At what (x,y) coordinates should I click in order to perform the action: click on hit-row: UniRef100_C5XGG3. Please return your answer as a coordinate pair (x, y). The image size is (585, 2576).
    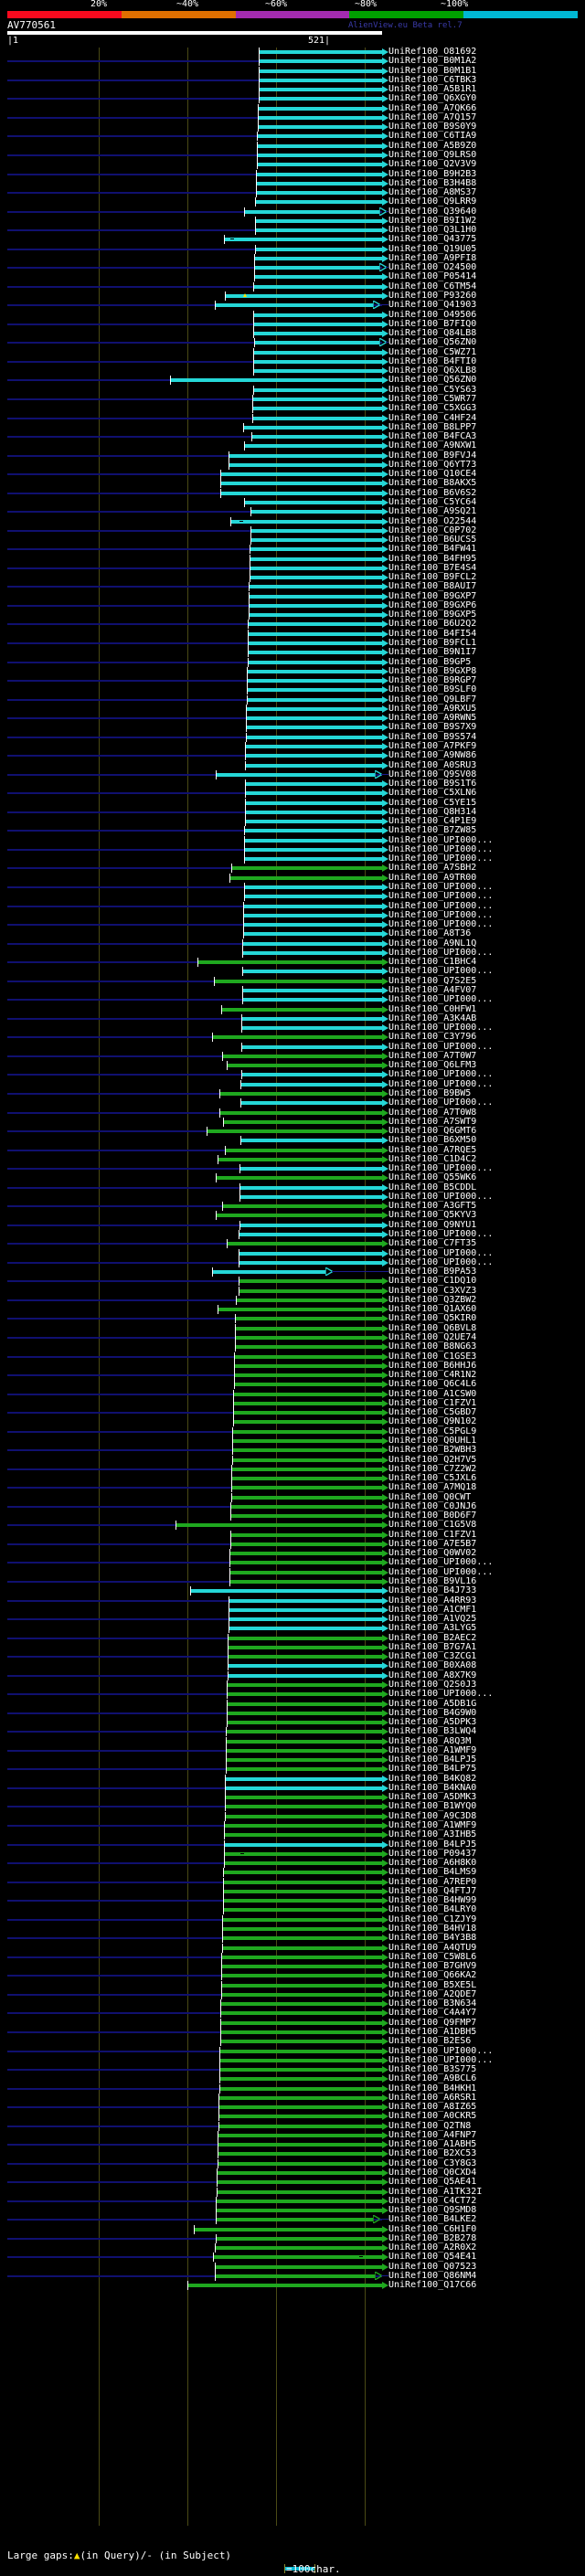
    Looking at the image, I should click on (293, 408).